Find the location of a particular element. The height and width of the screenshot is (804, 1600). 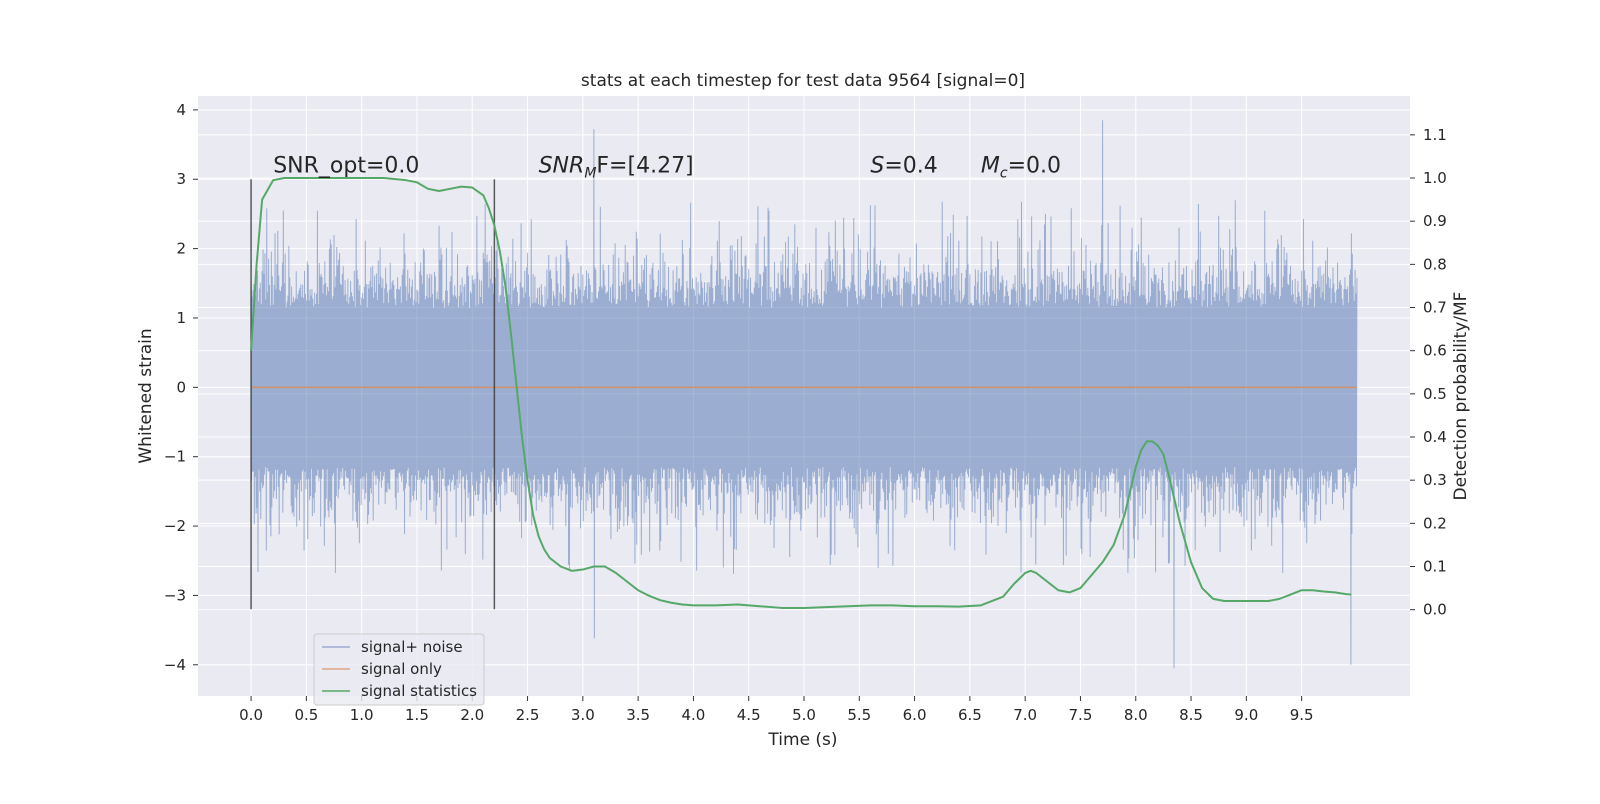

y-right-tick-label: 0.0 is located at coordinates (1435, 610).